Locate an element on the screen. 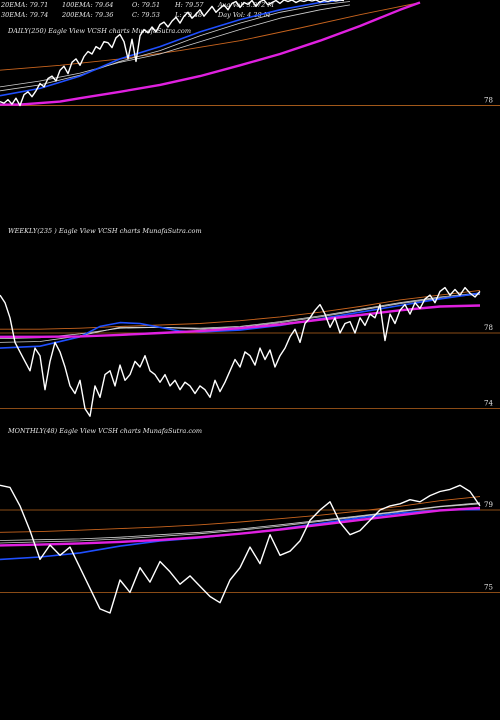 The image size is (500, 720). stat-200ema: 200EMA: 79.36 is located at coordinates (87, 15).